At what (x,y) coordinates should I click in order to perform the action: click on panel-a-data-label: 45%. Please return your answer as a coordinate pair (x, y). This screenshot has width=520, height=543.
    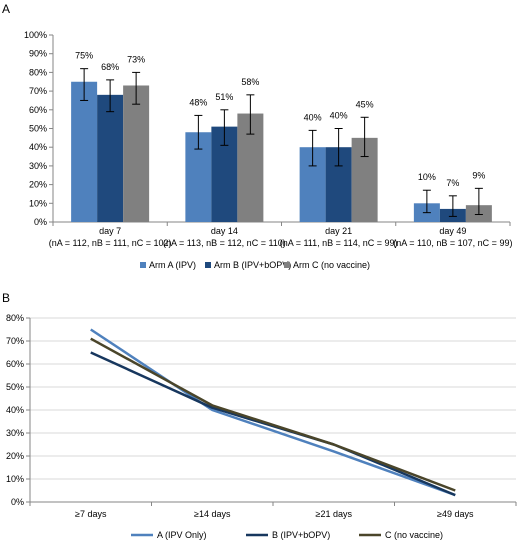
    Looking at the image, I should click on (365, 104).